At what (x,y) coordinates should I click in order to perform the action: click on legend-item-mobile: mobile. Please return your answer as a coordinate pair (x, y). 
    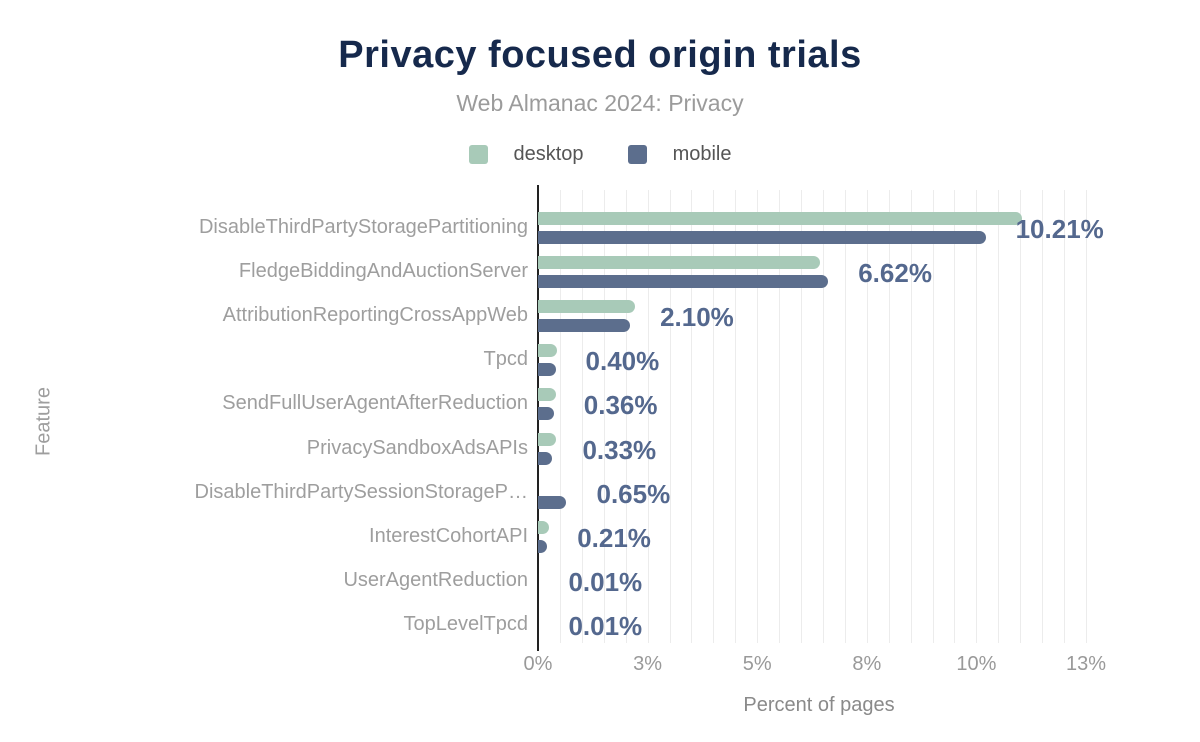
    Looking at the image, I should click on (679, 154).